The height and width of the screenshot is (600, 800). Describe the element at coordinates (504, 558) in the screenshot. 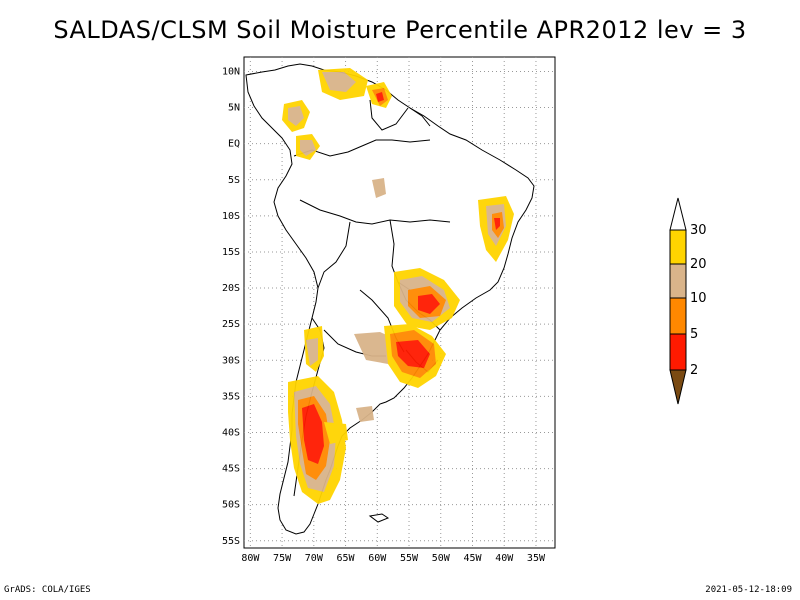

I see `lon-tick-label: 40W` at that location.